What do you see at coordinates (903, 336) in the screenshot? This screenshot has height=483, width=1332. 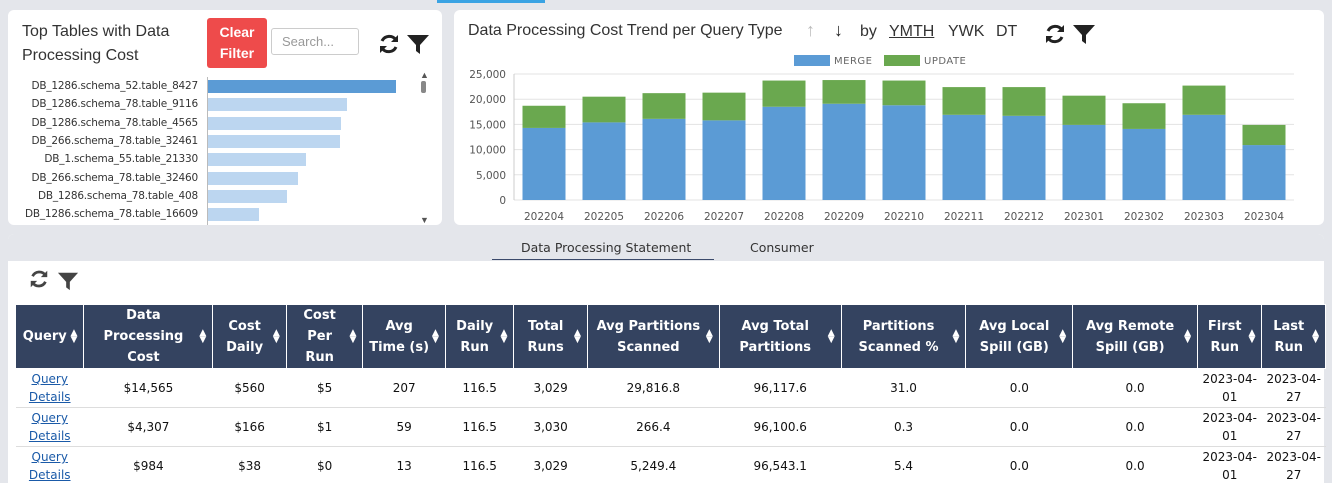 I see `column-header: Partitions Scanned % ▲ ▼` at bounding box center [903, 336].